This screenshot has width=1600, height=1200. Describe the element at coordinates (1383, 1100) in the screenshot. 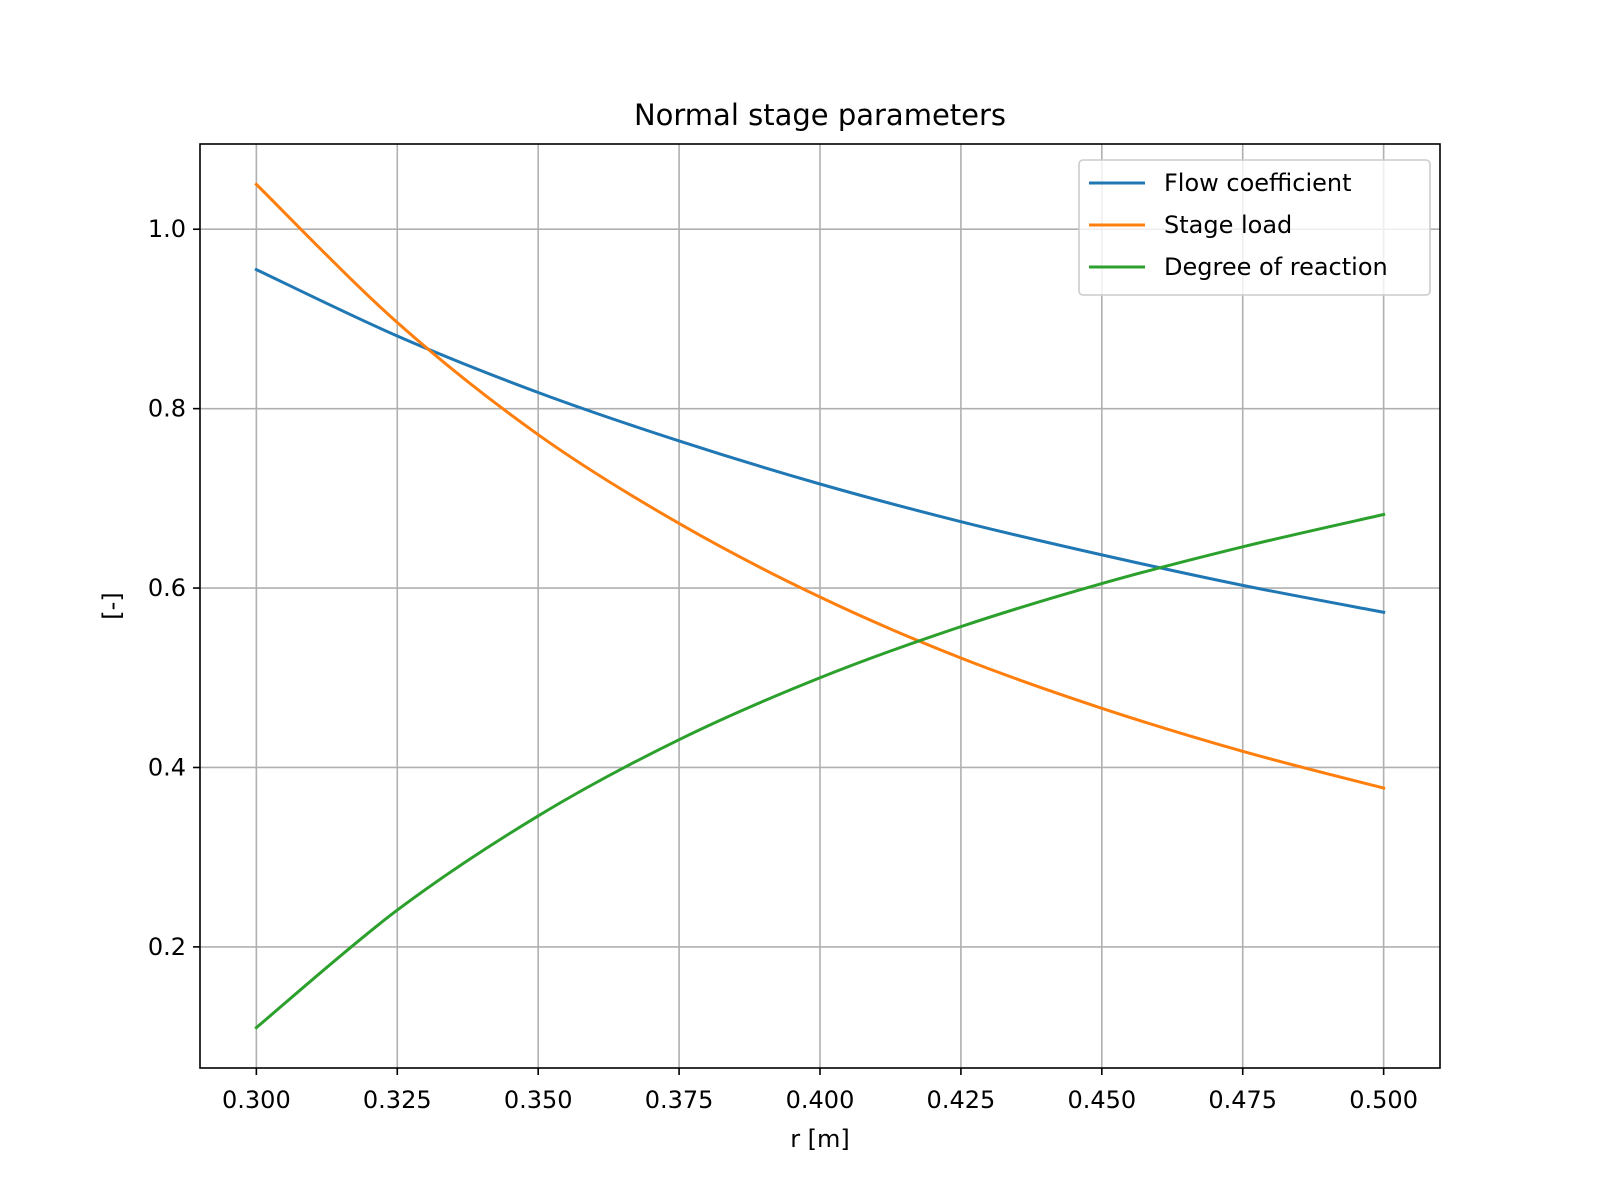

I see `x-tick-label: 0.500` at that location.